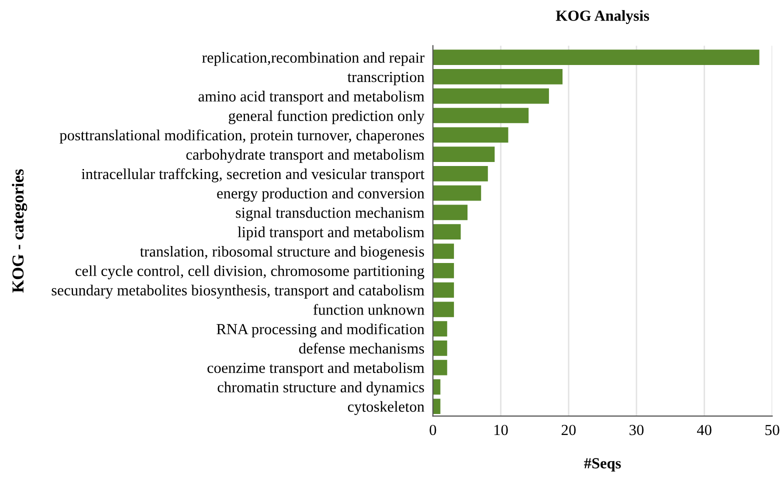 The width and height of the screenshot is (780, 481). What do you see at coordinates (330, 214) in the screenshot?
I see `y-tick-label: signal transduction mechanism` at bounding box center [330, 214].